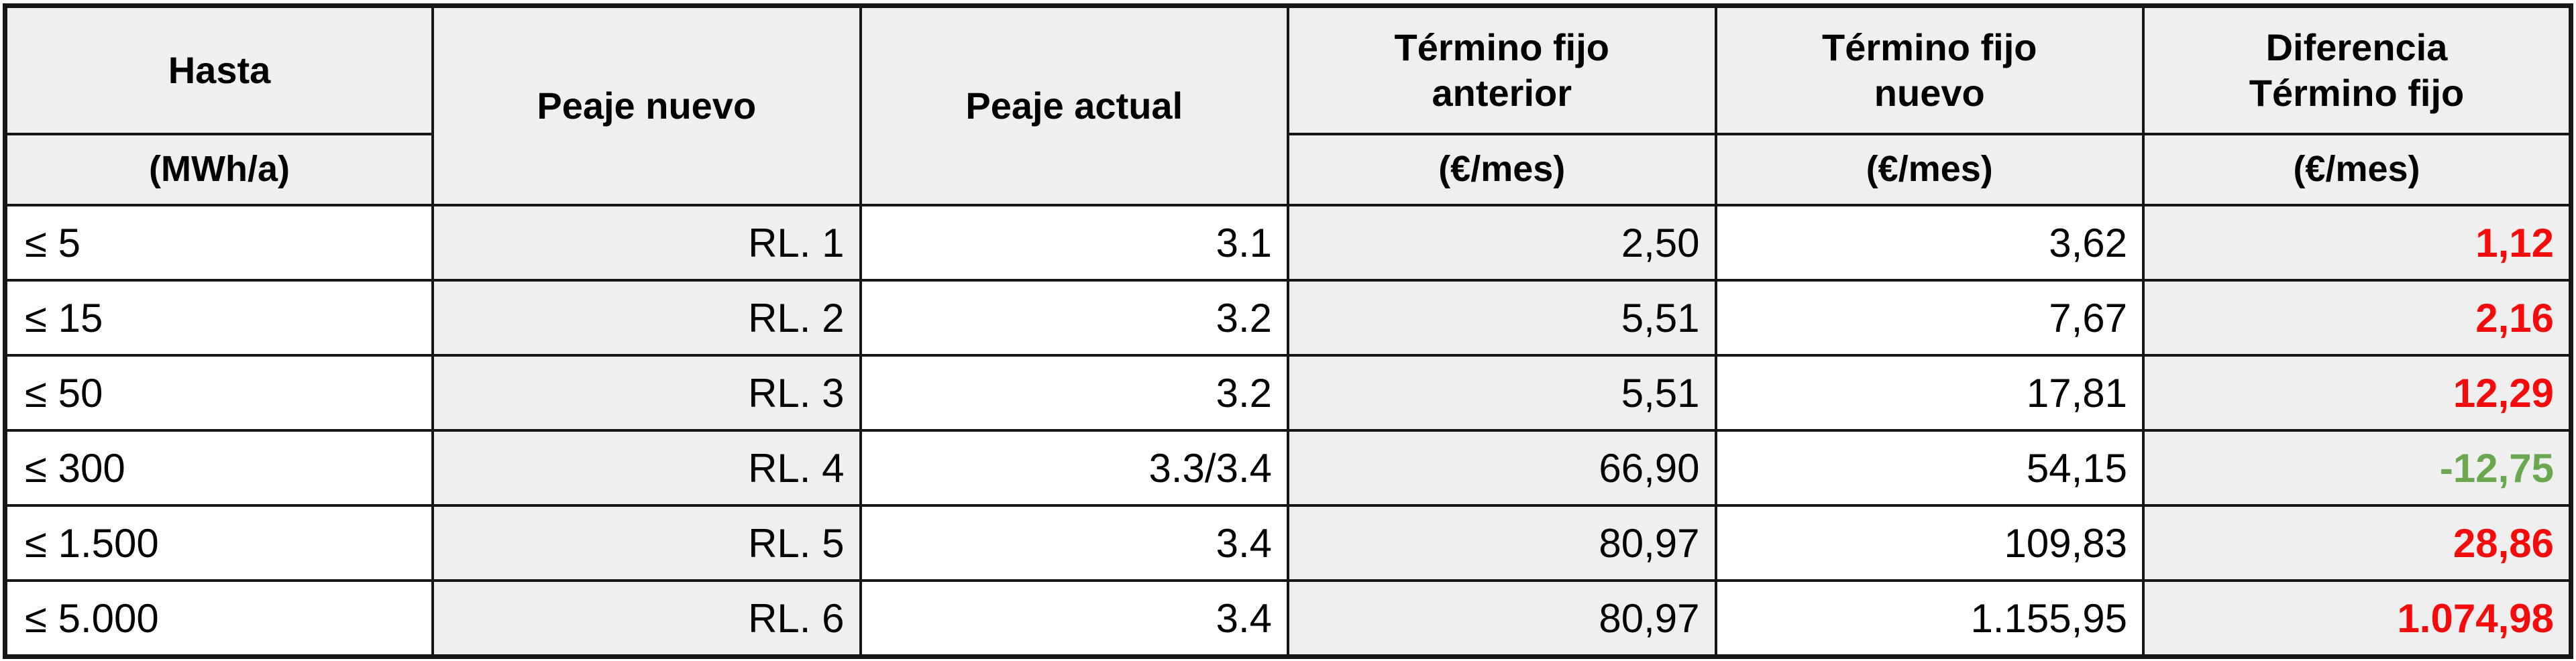  I want to click on cell-termino-fijo-anterior: 66,90, so click(1502, 468).